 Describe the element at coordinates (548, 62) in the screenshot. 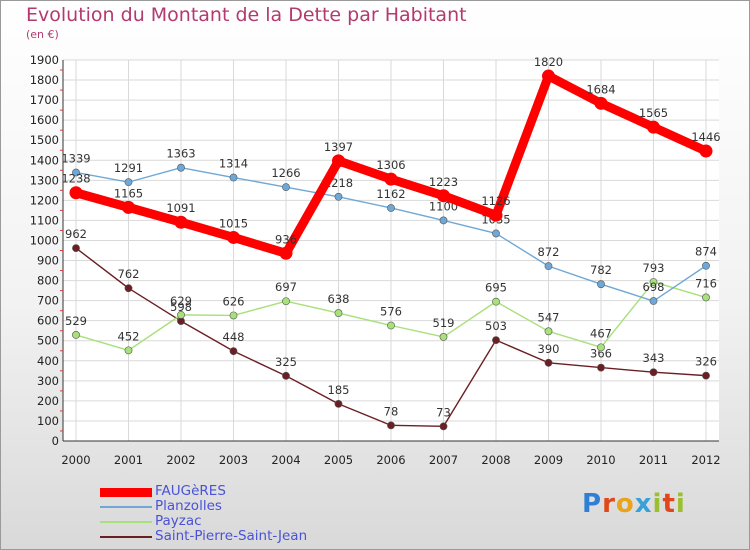

I see `data-label: 1820` at that location.